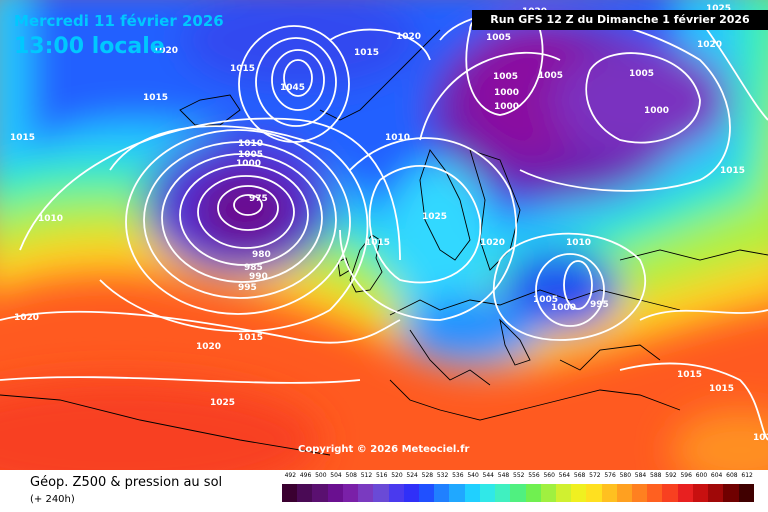 This screenshot has height=512, width=768. What do you see at coordinates (258, 277) in the screenshot?
I see `isobar-label: 990` at bounding box center [258, 277].